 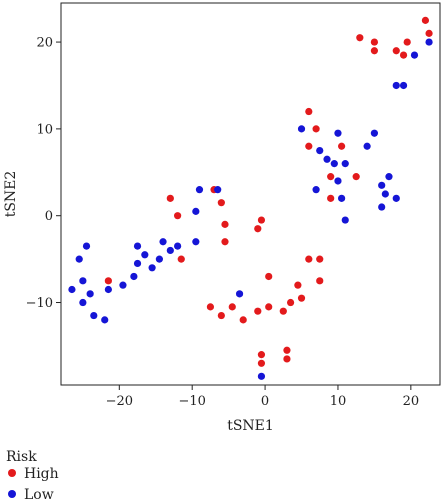 What do you see at coordinates (21, 457) in the screenshot?
I see `legend-title: Risk` at bounding box center [21, 457].